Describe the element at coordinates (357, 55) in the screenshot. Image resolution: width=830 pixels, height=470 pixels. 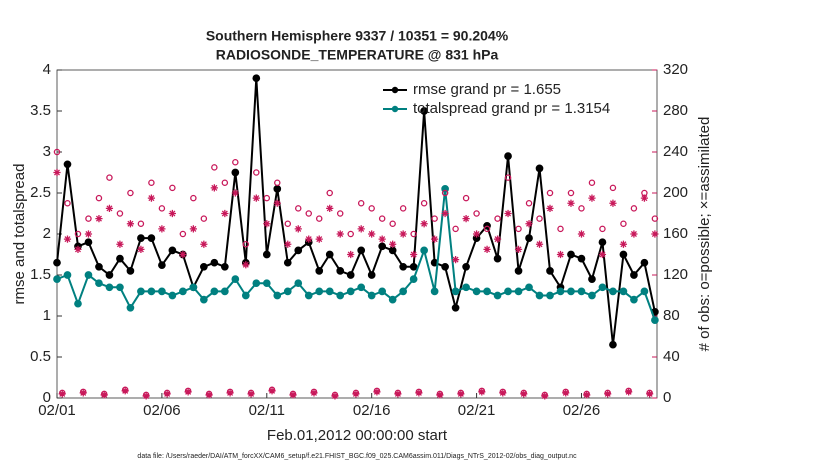
I see `chart-subtitle: RADIOSONDE_TEMPERATURE @ 831 hPa` at that location.